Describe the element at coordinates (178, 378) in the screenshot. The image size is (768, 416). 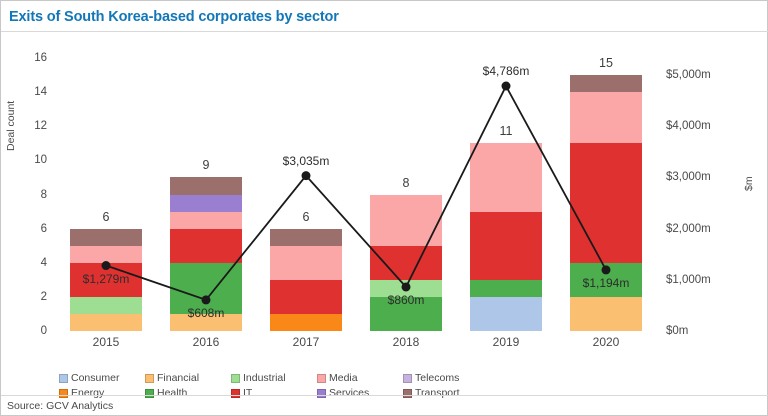
I see `legend-label: Financial` at that location.